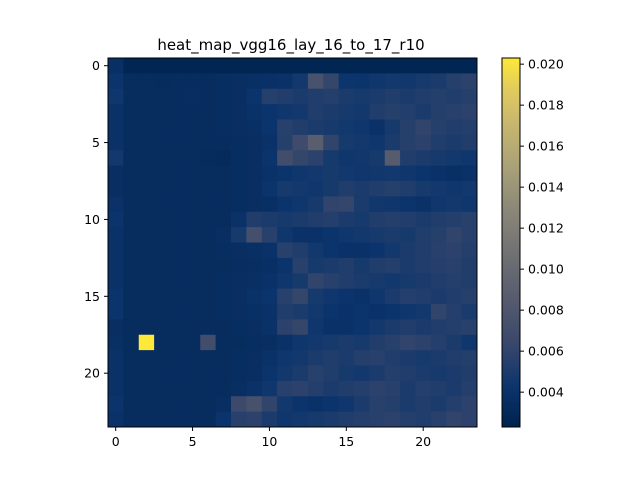  I want to click on y-tick-label: 15, so click(92, 296).